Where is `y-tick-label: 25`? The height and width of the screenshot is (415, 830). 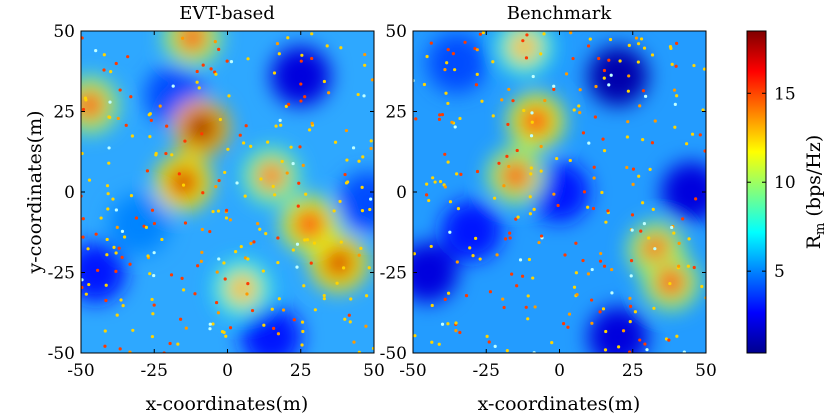 y-tick-label: 25 is located at coordinates (64, 113).